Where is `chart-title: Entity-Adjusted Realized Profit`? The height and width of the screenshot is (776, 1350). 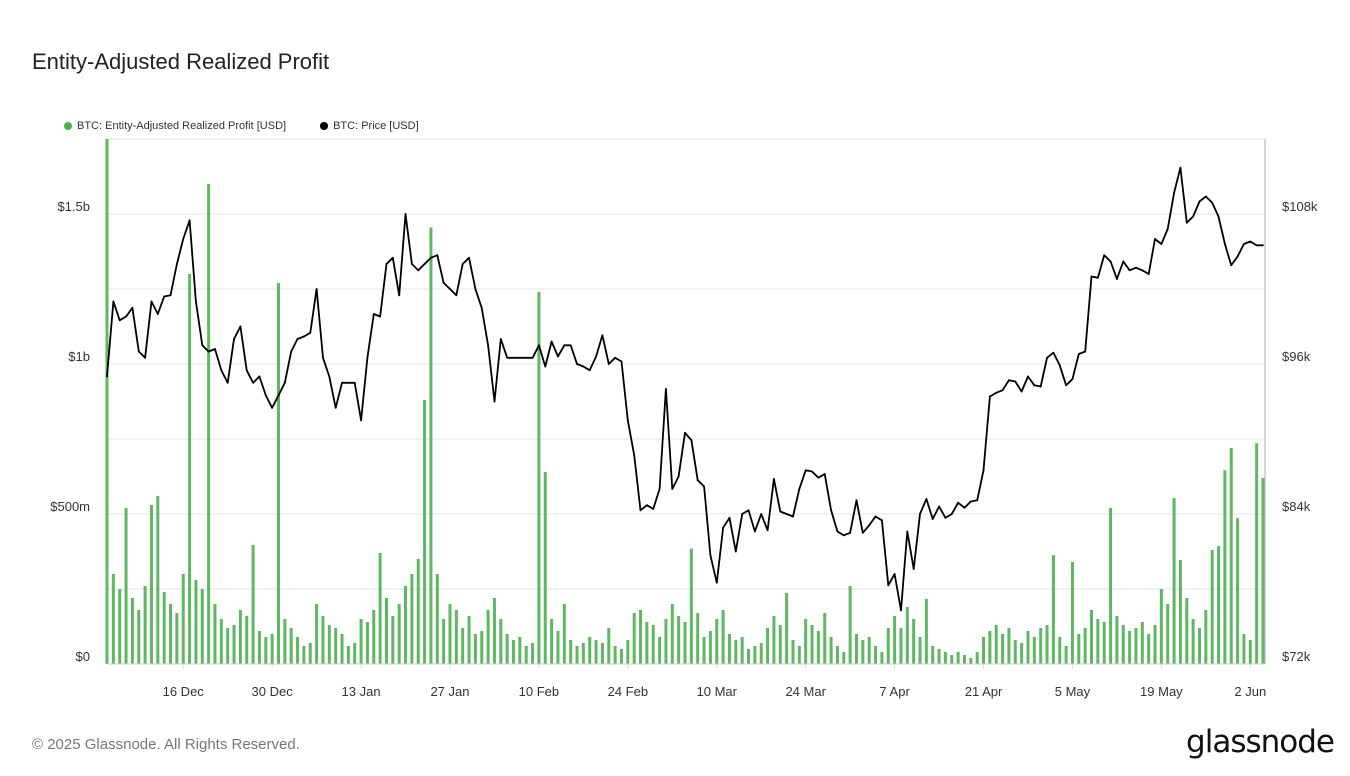
chart-title: Entity-Adjusted Realized Profit is located at coordinates (181, 61).